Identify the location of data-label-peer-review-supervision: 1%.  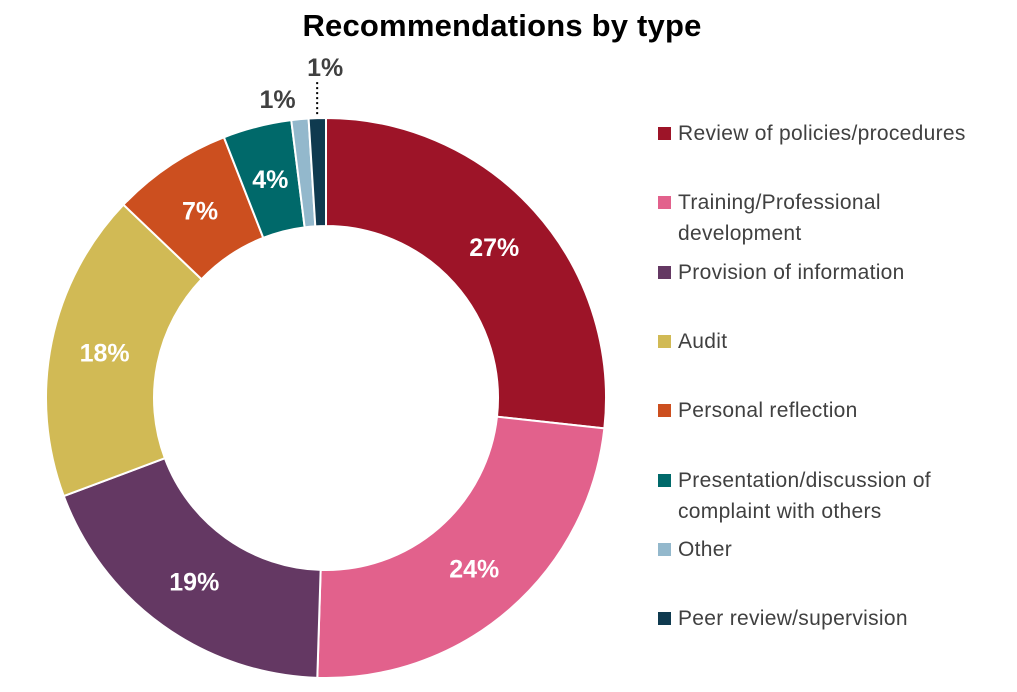
(325, 68).